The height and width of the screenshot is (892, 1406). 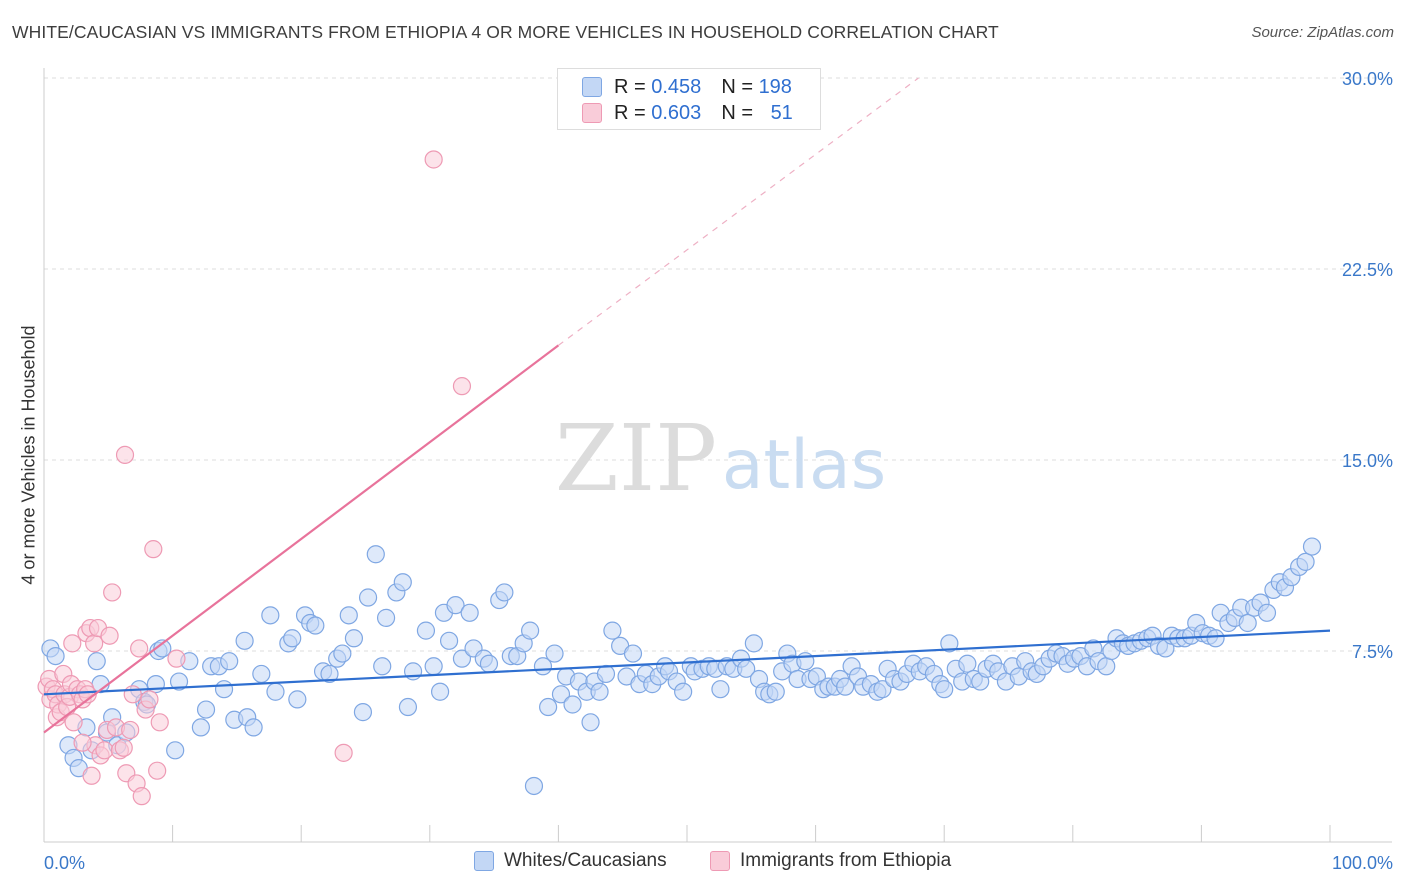 I want to click on watermark: ZIP atlas, so click(x=720, y=458).